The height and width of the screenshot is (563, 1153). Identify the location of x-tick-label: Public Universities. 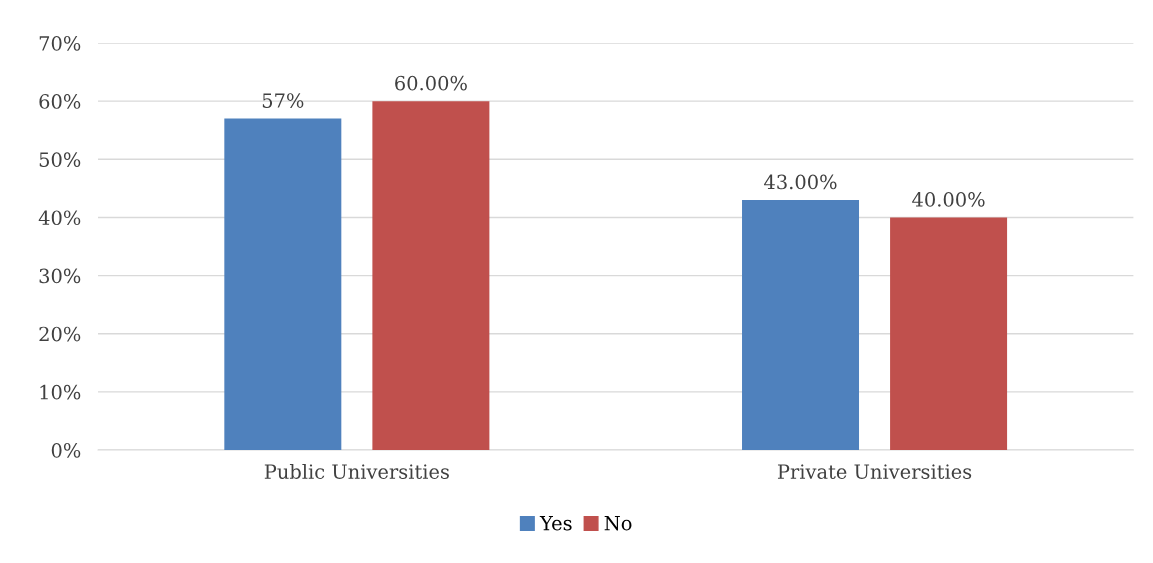
(356, 471).